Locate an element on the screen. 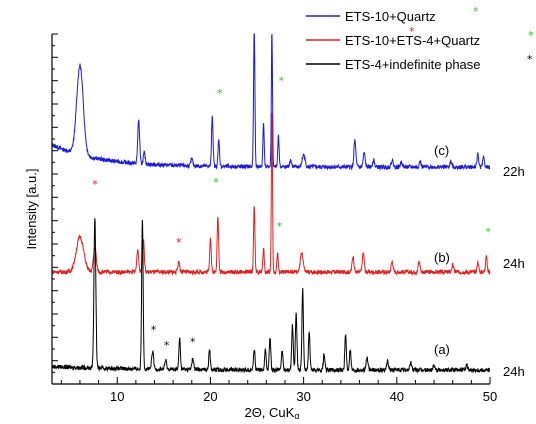 This screenshot has width=536, height=424. peak-star-2-0: * is located at coordinates (154, 329).